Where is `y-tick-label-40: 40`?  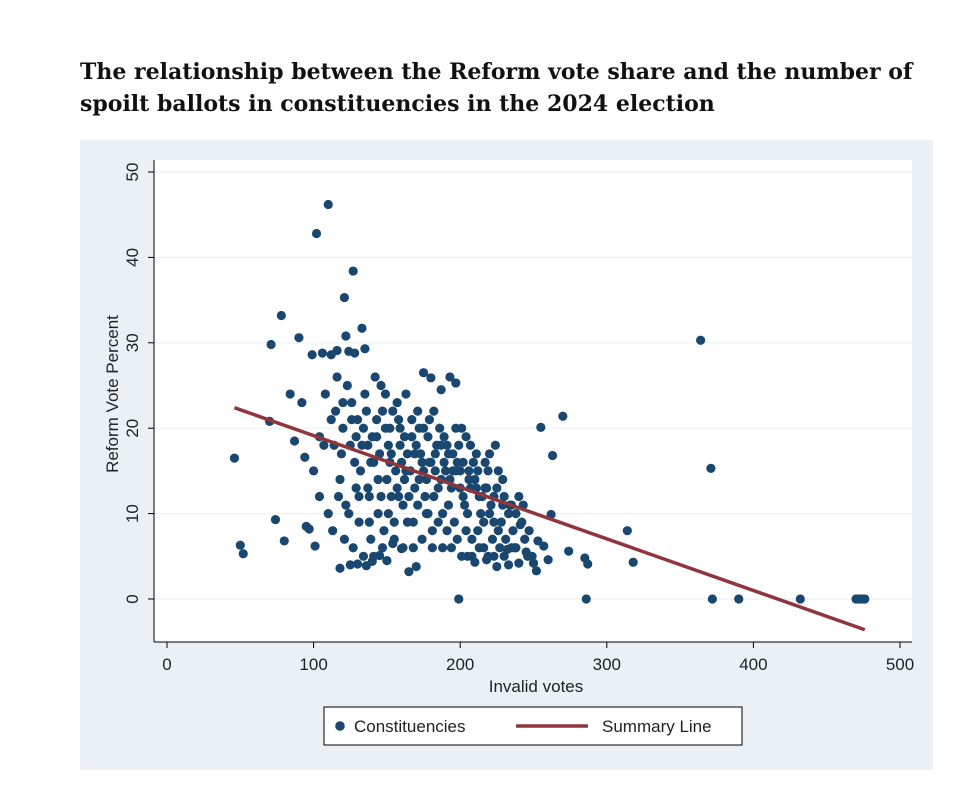
y-tick-label-40: 40 is located at coordinates (132, 257).